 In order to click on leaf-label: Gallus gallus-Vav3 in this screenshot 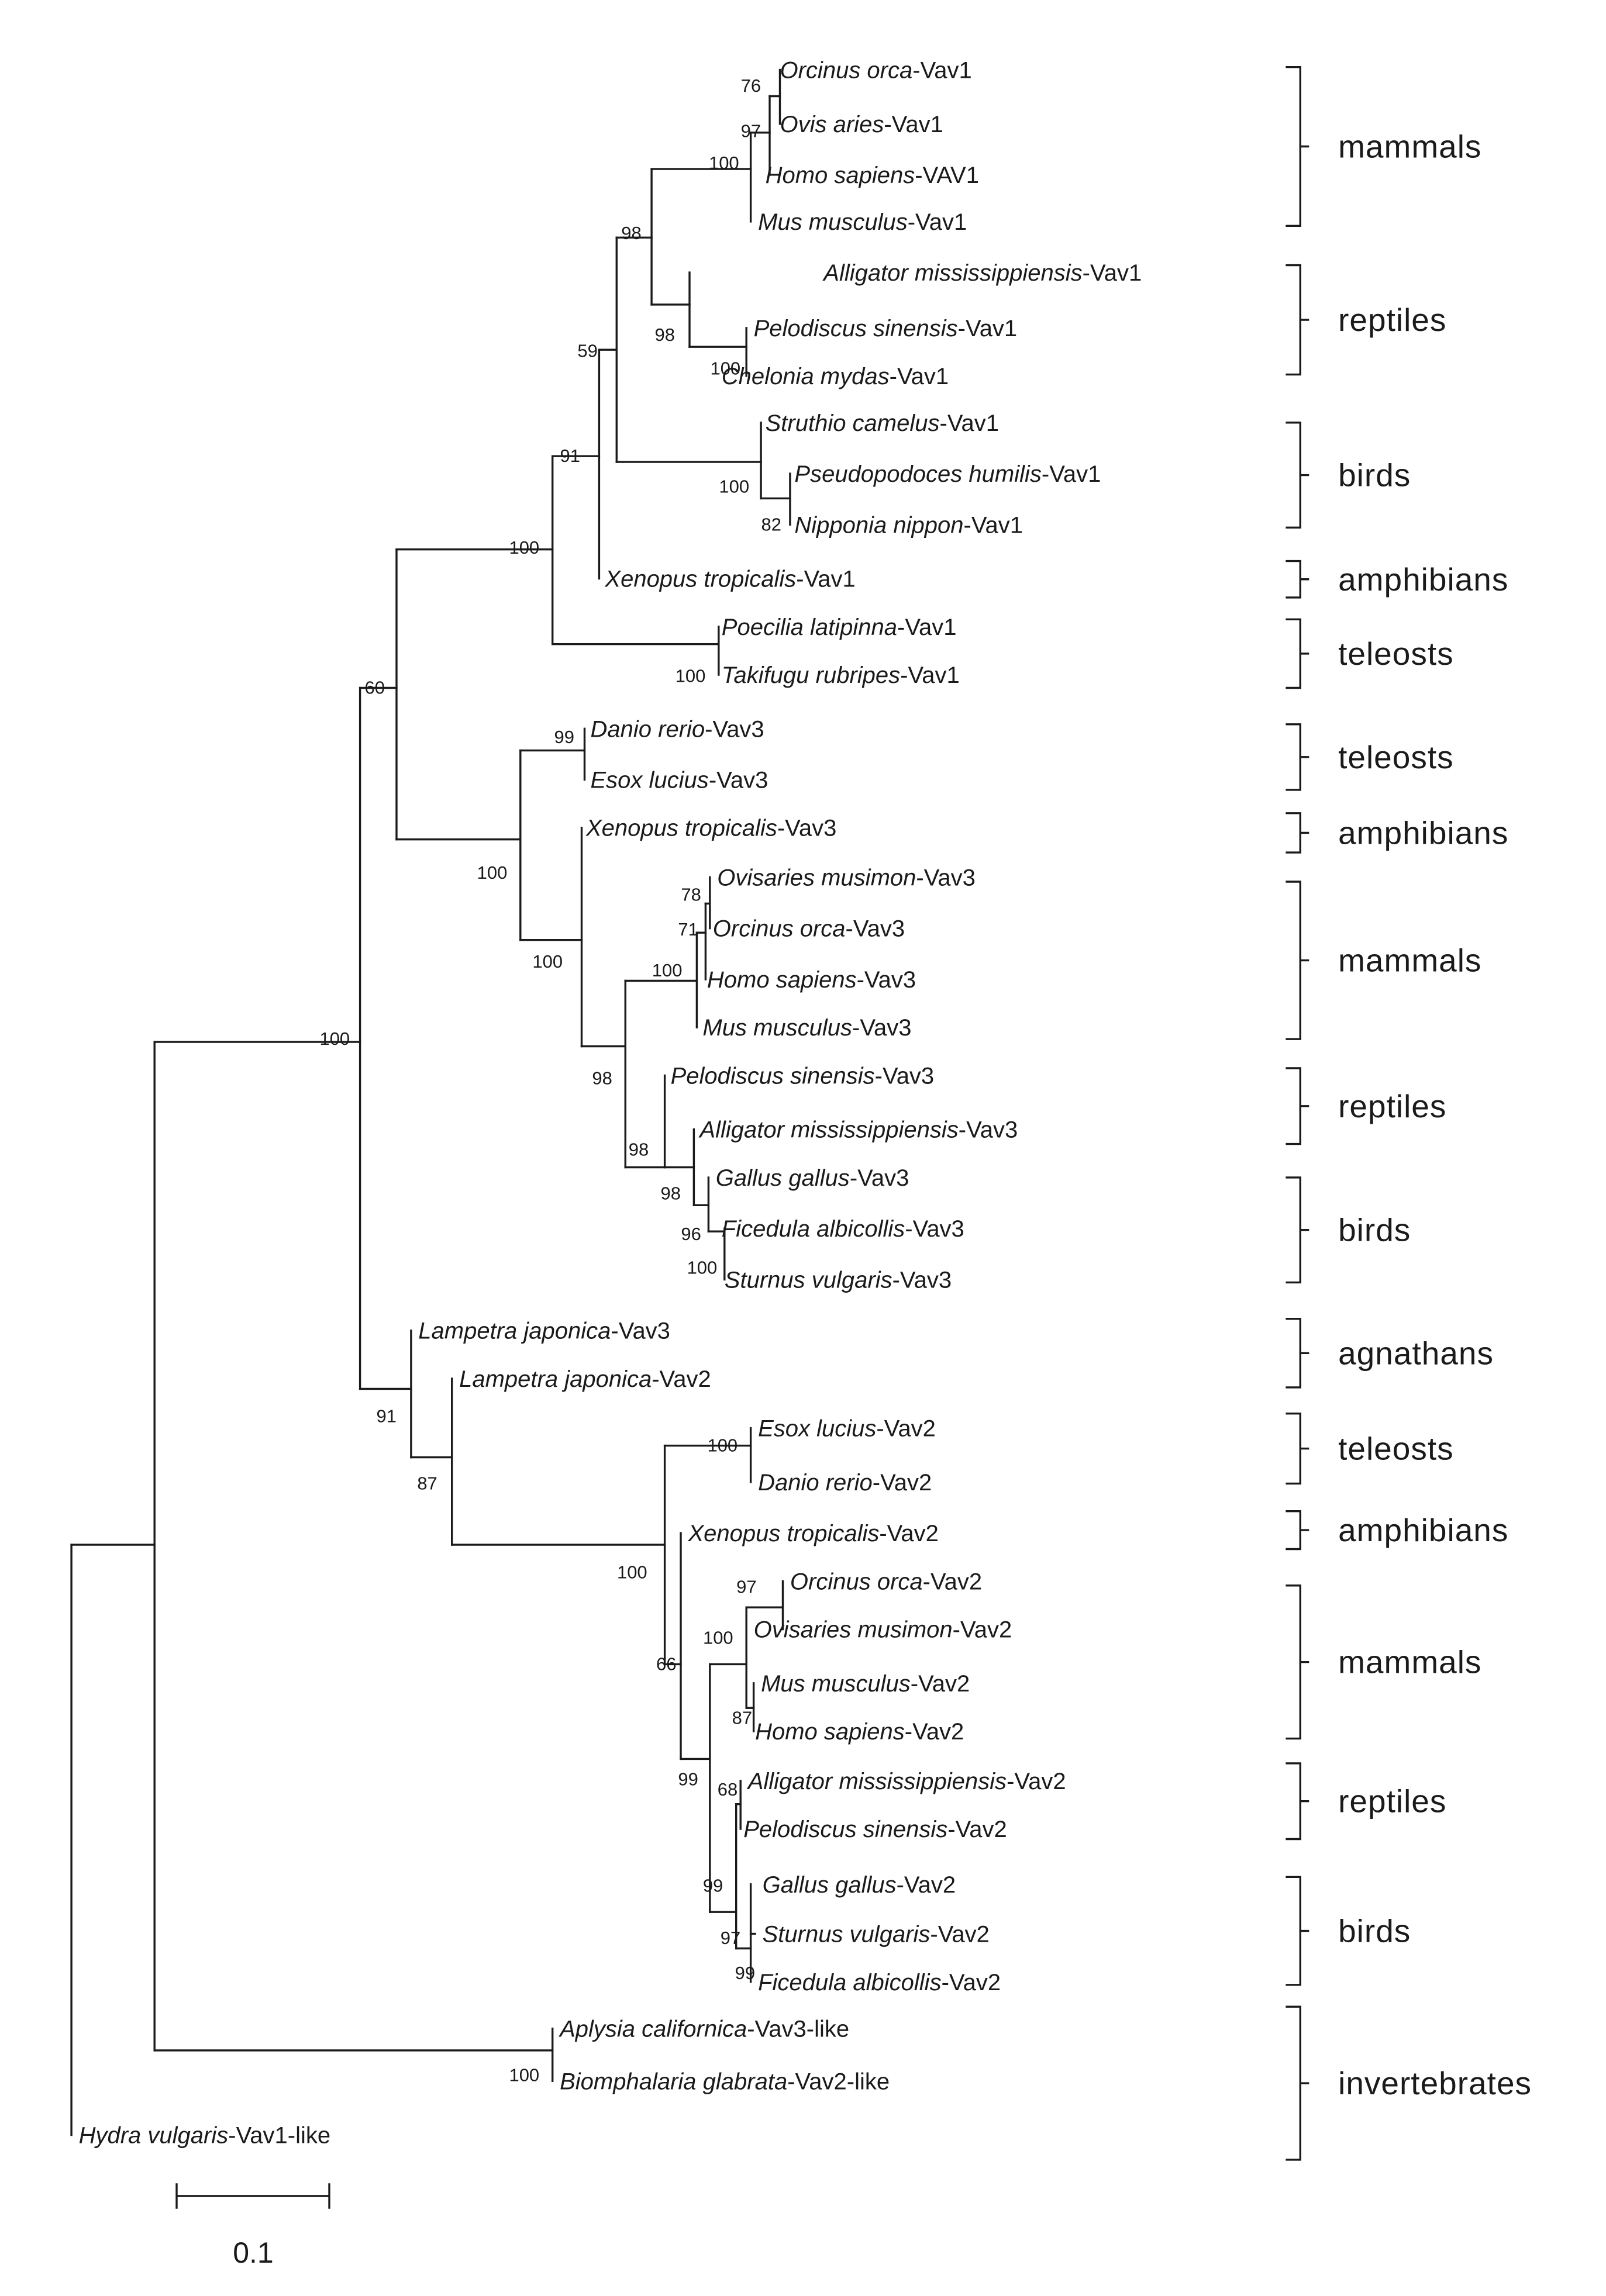, I will do `click(812, 1178)`.